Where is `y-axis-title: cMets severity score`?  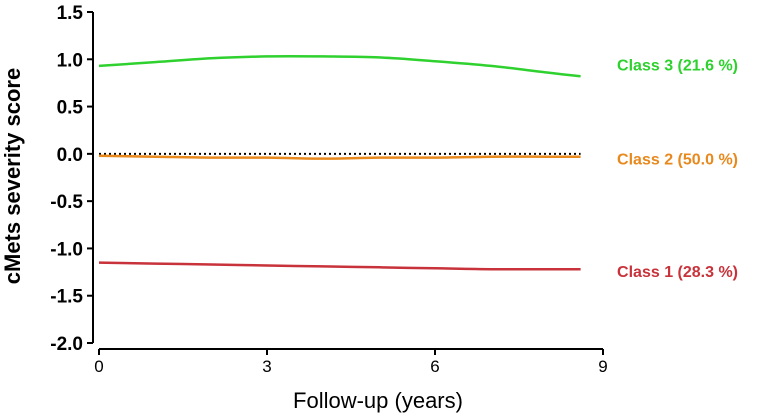 y-axis-title: cMets severity score is located at coordinates (12, 176).